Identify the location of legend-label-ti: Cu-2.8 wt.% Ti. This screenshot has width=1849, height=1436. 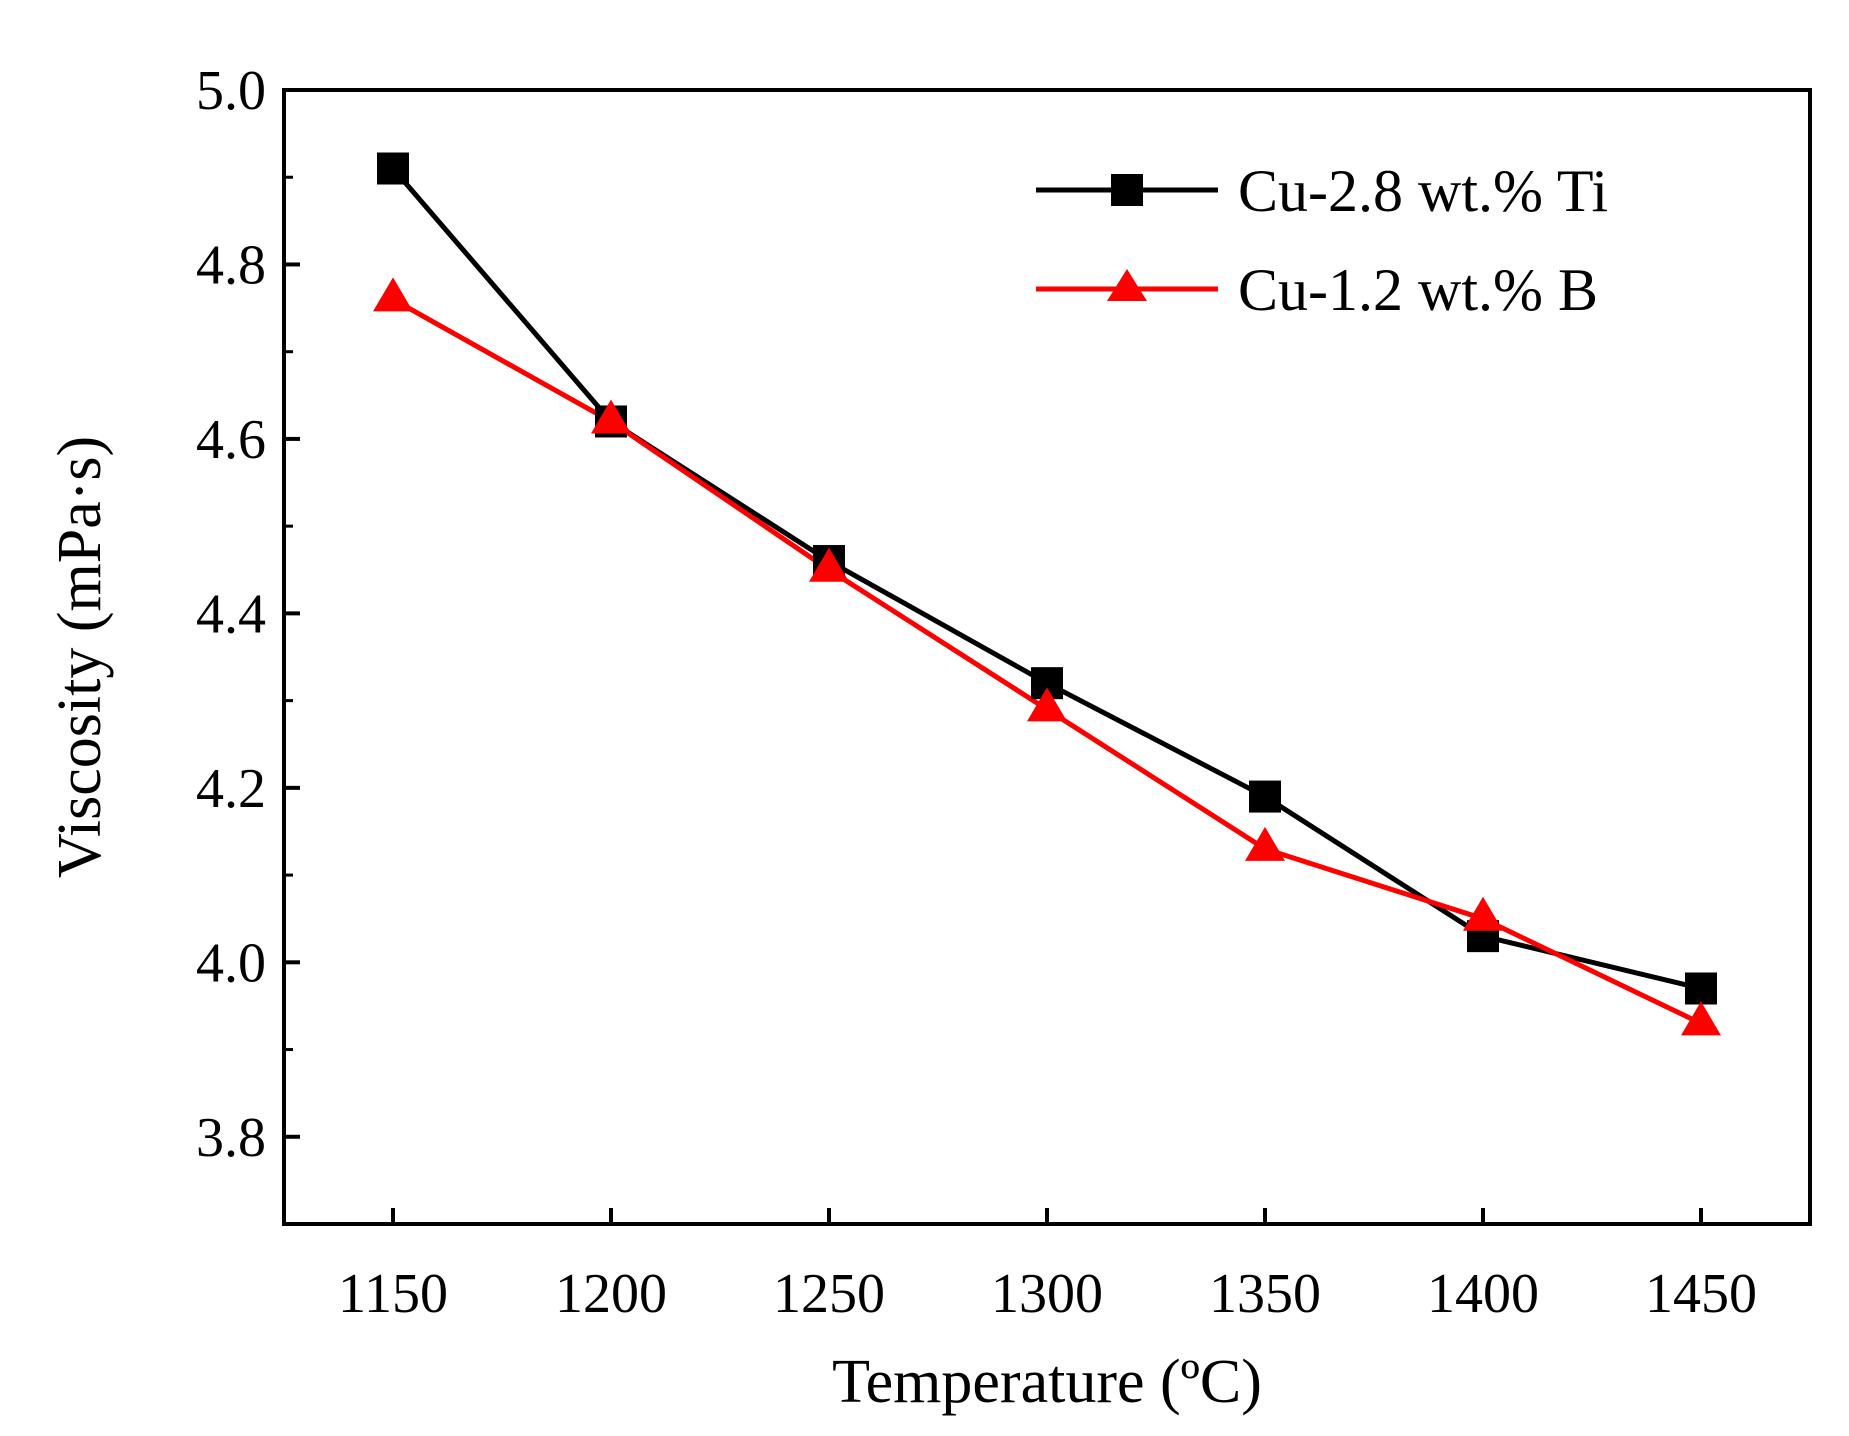
(1423, 191).